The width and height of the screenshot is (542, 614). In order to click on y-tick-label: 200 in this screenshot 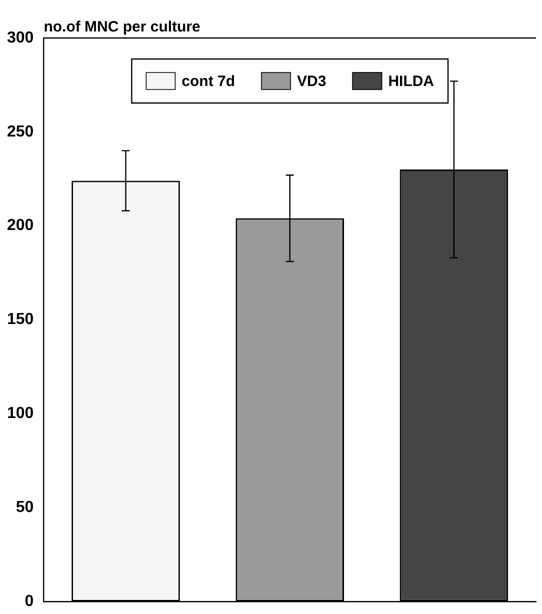, I will do `click(20, 225)`.